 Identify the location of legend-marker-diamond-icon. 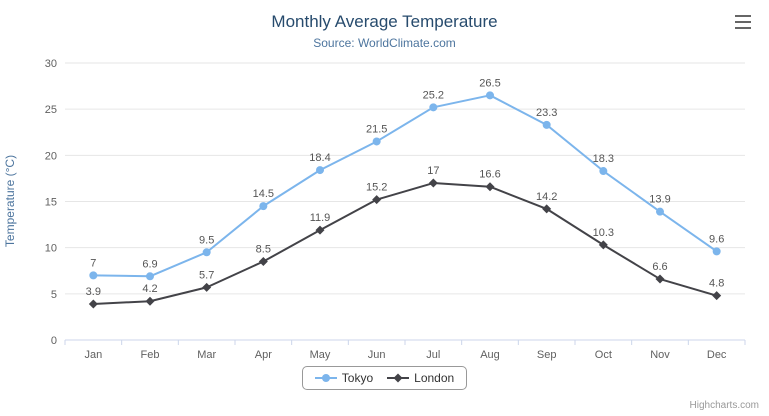
(398, 378).